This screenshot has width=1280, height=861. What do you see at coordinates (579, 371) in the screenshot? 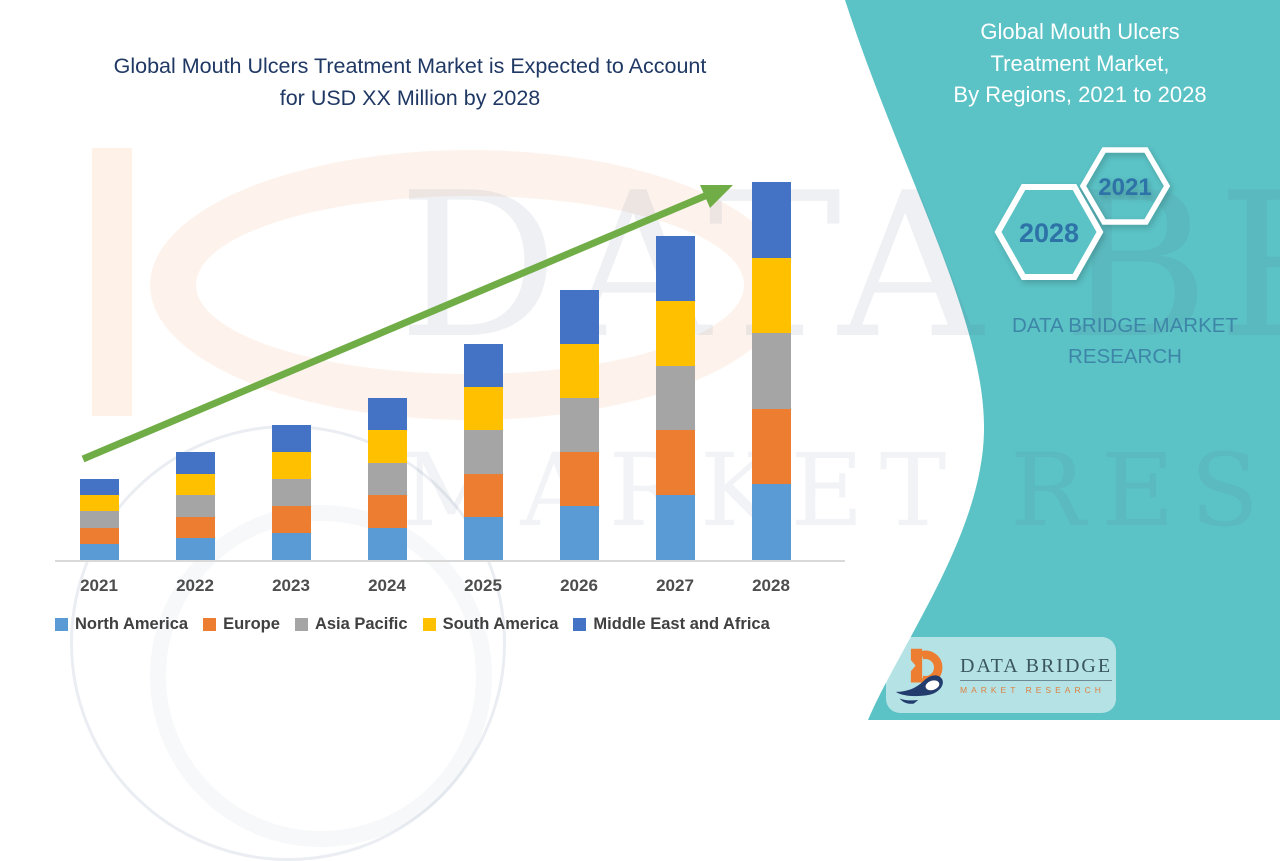
I see `bar-segment-2026-south-america` at bounding box center [579, 371].